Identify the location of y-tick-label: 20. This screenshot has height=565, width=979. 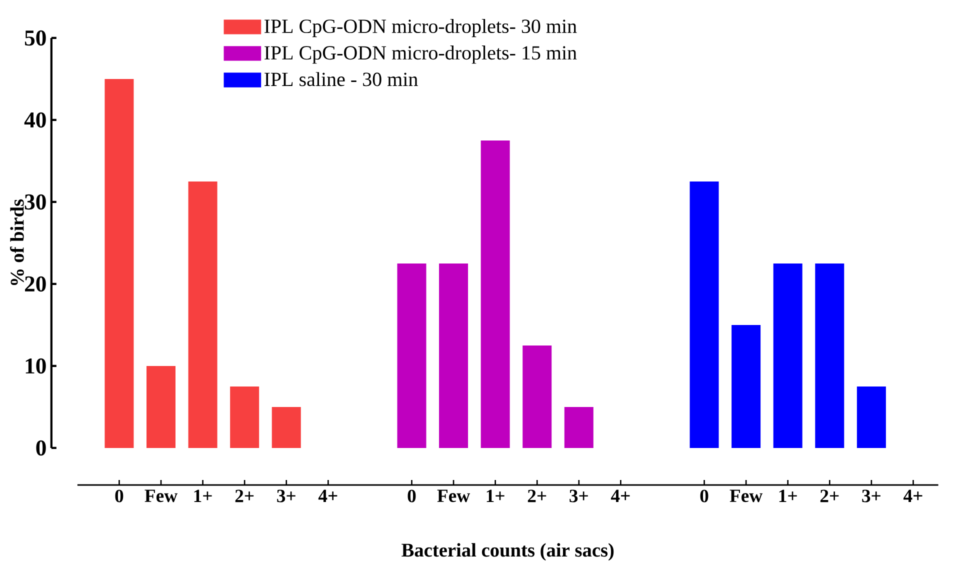
(35, 284).